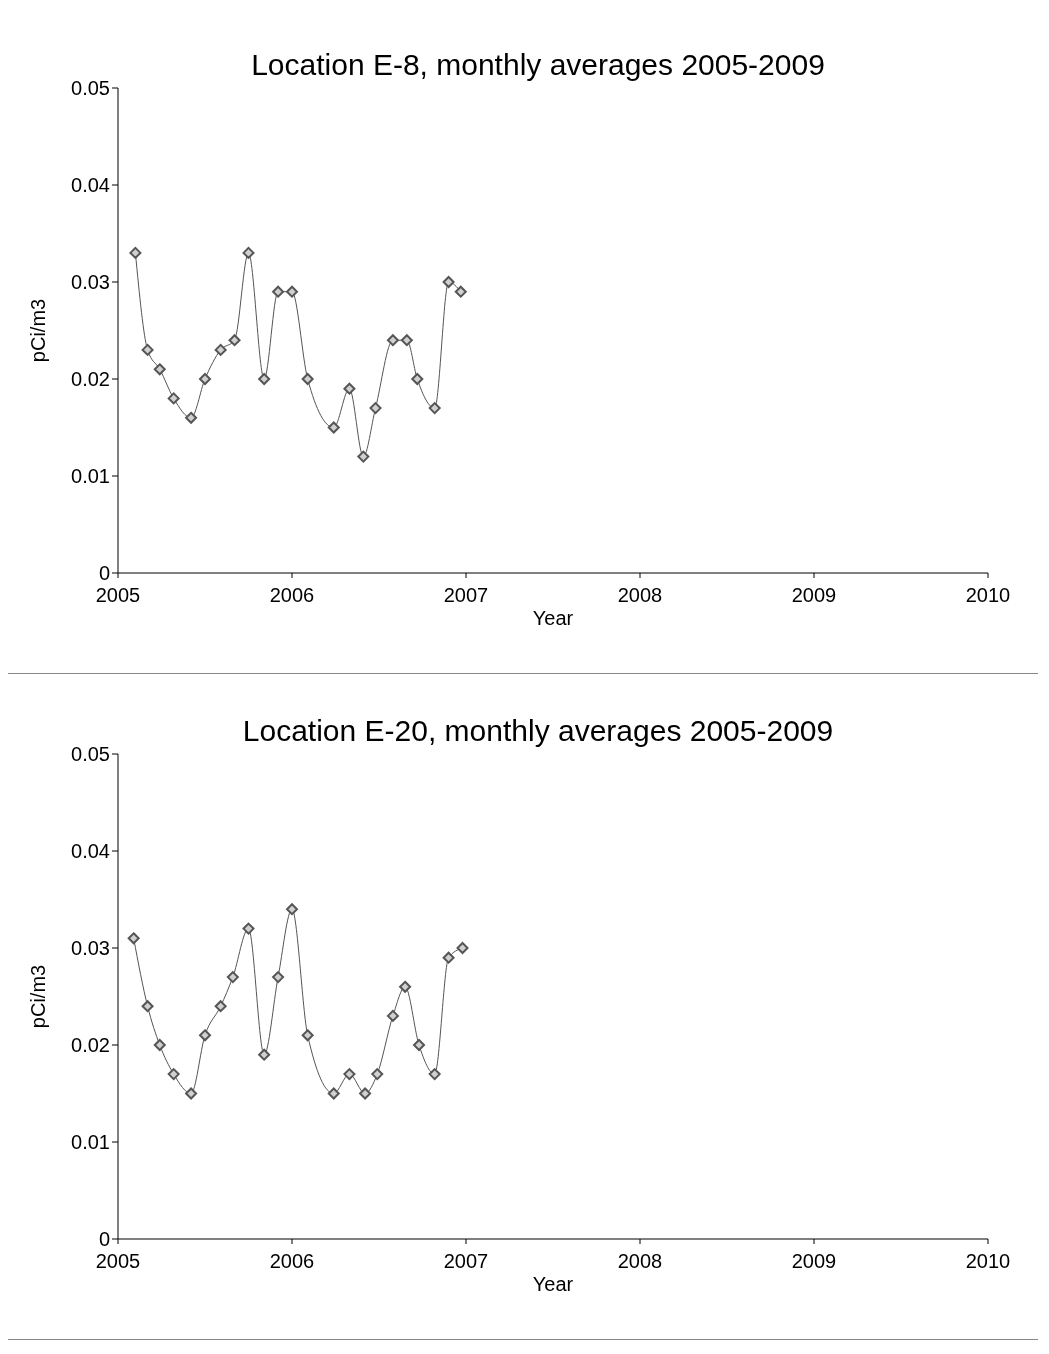 This screenshot has height=1354, width=1049. Describe the element at coordinates (538, 64) in the screenshot. I see `chart-title: Location E-8, monthly averages 2005-2009` at that location.